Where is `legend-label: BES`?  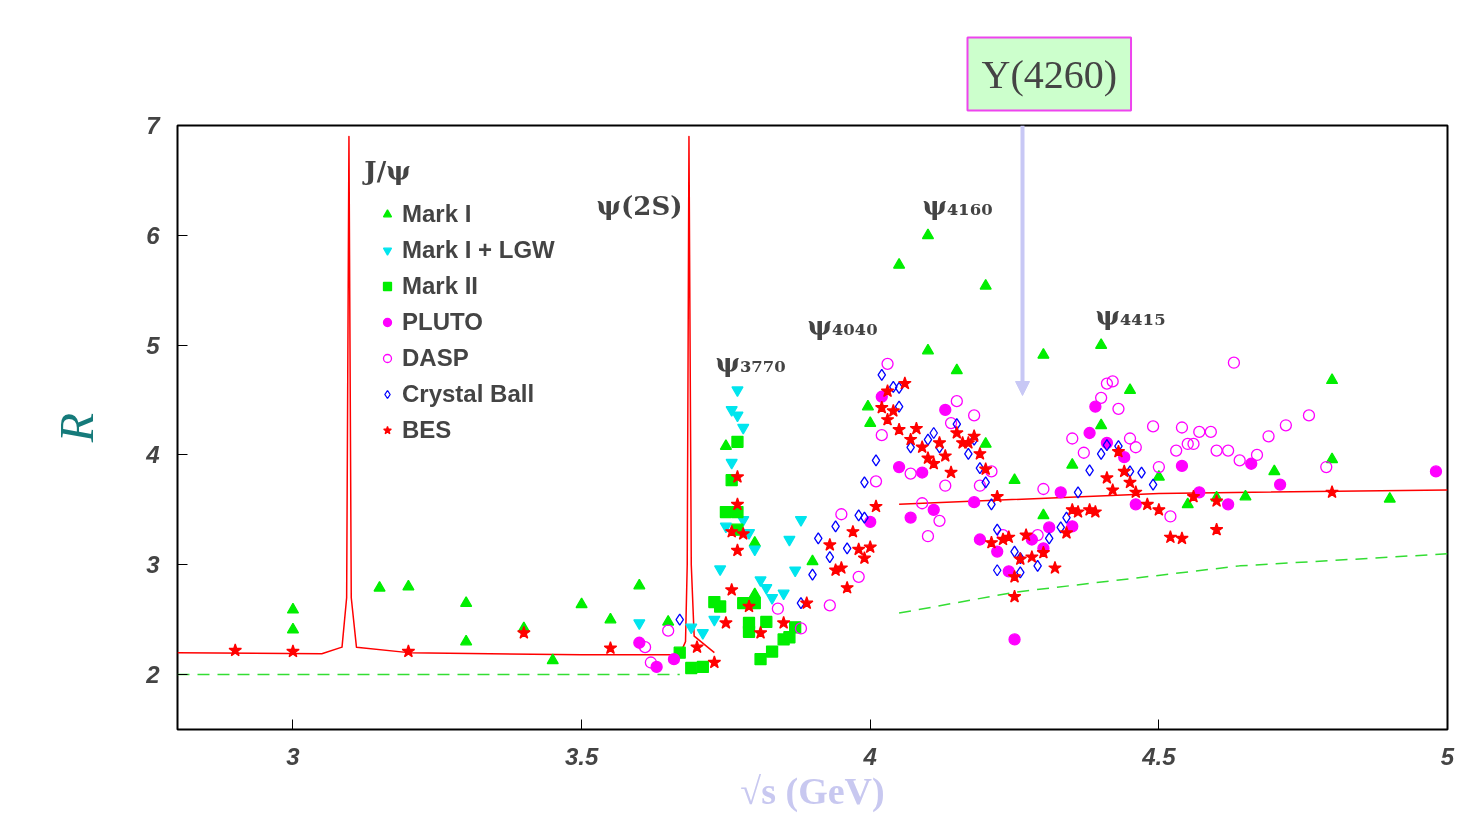 legend-label: BES is located at coordinates (427, 430).